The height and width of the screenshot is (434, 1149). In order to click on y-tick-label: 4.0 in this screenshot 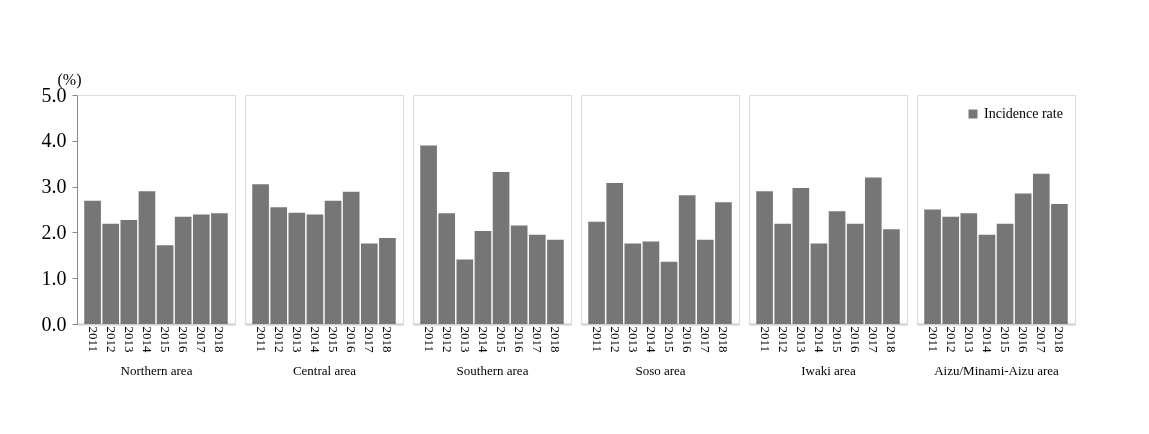, I will do `click(54, 140)`.